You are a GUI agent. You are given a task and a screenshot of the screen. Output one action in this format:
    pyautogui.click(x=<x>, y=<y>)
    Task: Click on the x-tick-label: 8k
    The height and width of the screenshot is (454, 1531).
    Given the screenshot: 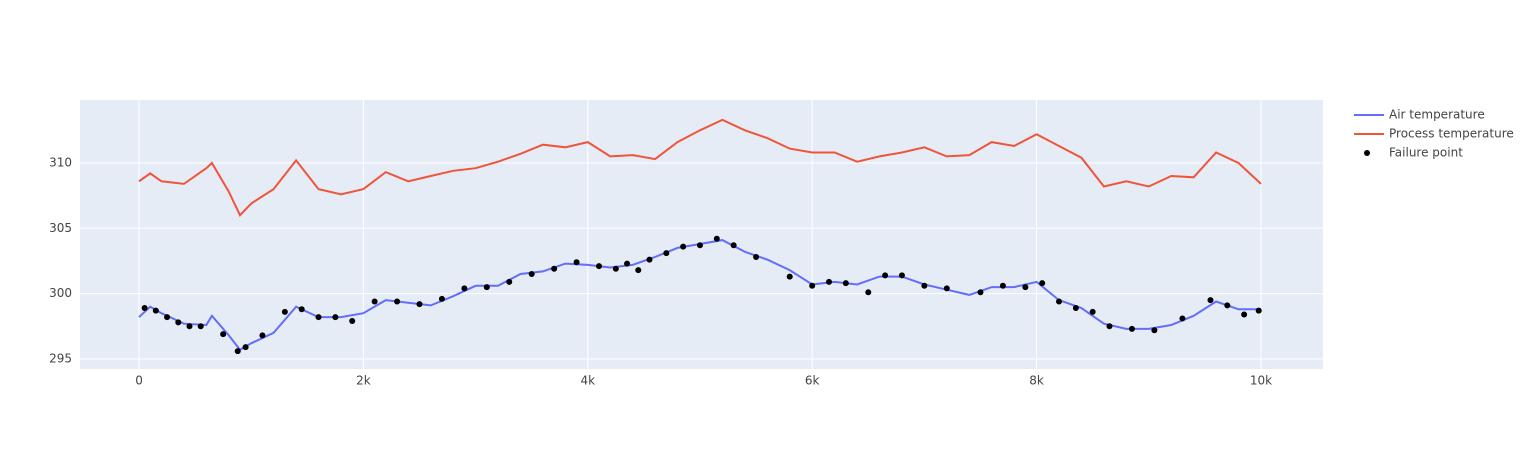 What is the action you would take?
    pyautogui.click(x=1036, y=381)
    